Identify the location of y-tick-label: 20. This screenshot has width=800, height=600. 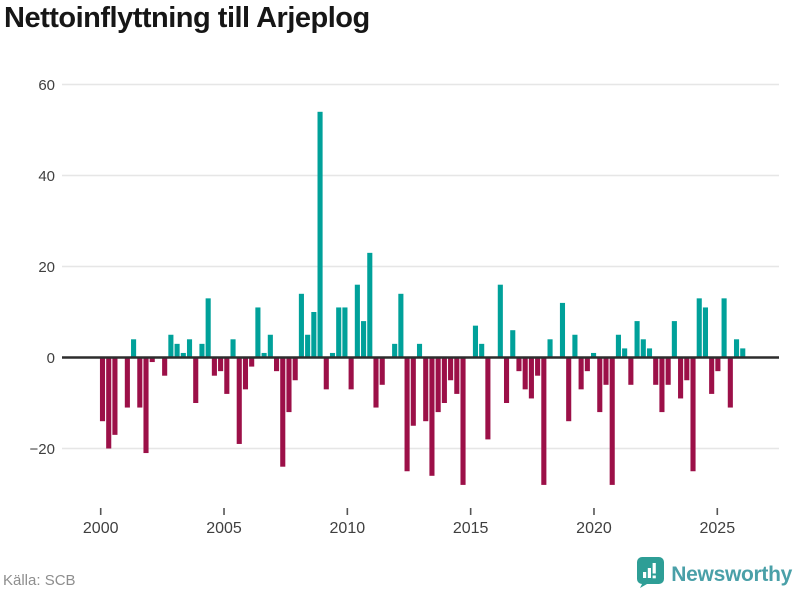
(46, 267).